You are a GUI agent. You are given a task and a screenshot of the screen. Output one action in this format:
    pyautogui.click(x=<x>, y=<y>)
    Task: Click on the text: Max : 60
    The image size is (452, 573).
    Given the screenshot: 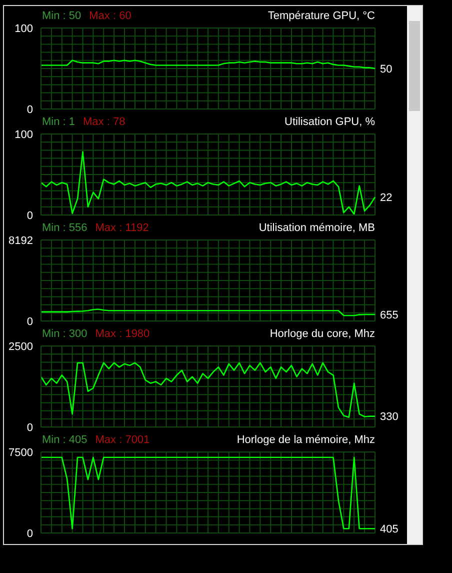 What is the action you would take?
    pyautogui.click(x=110, y=16)
    